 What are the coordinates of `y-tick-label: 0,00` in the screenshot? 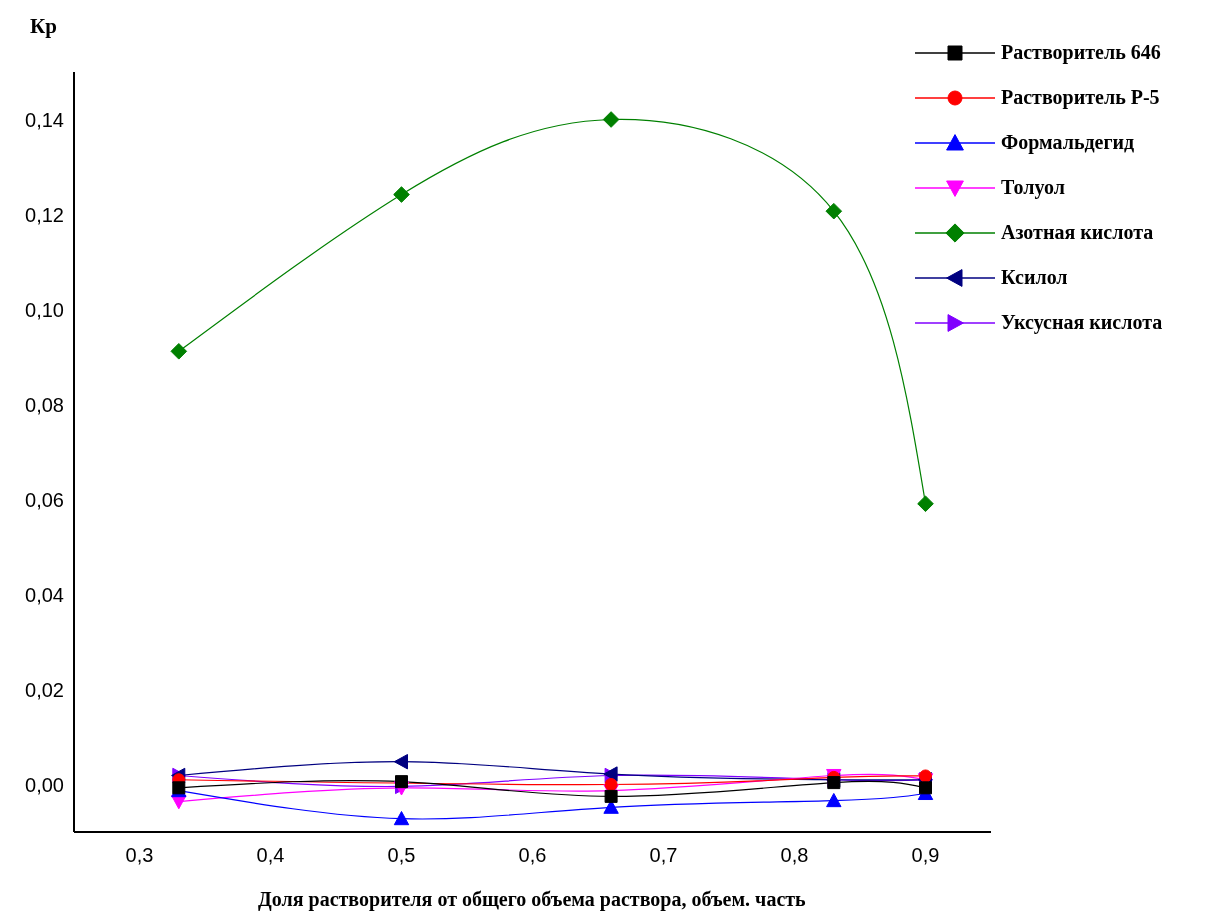 It's located at (44, 784).